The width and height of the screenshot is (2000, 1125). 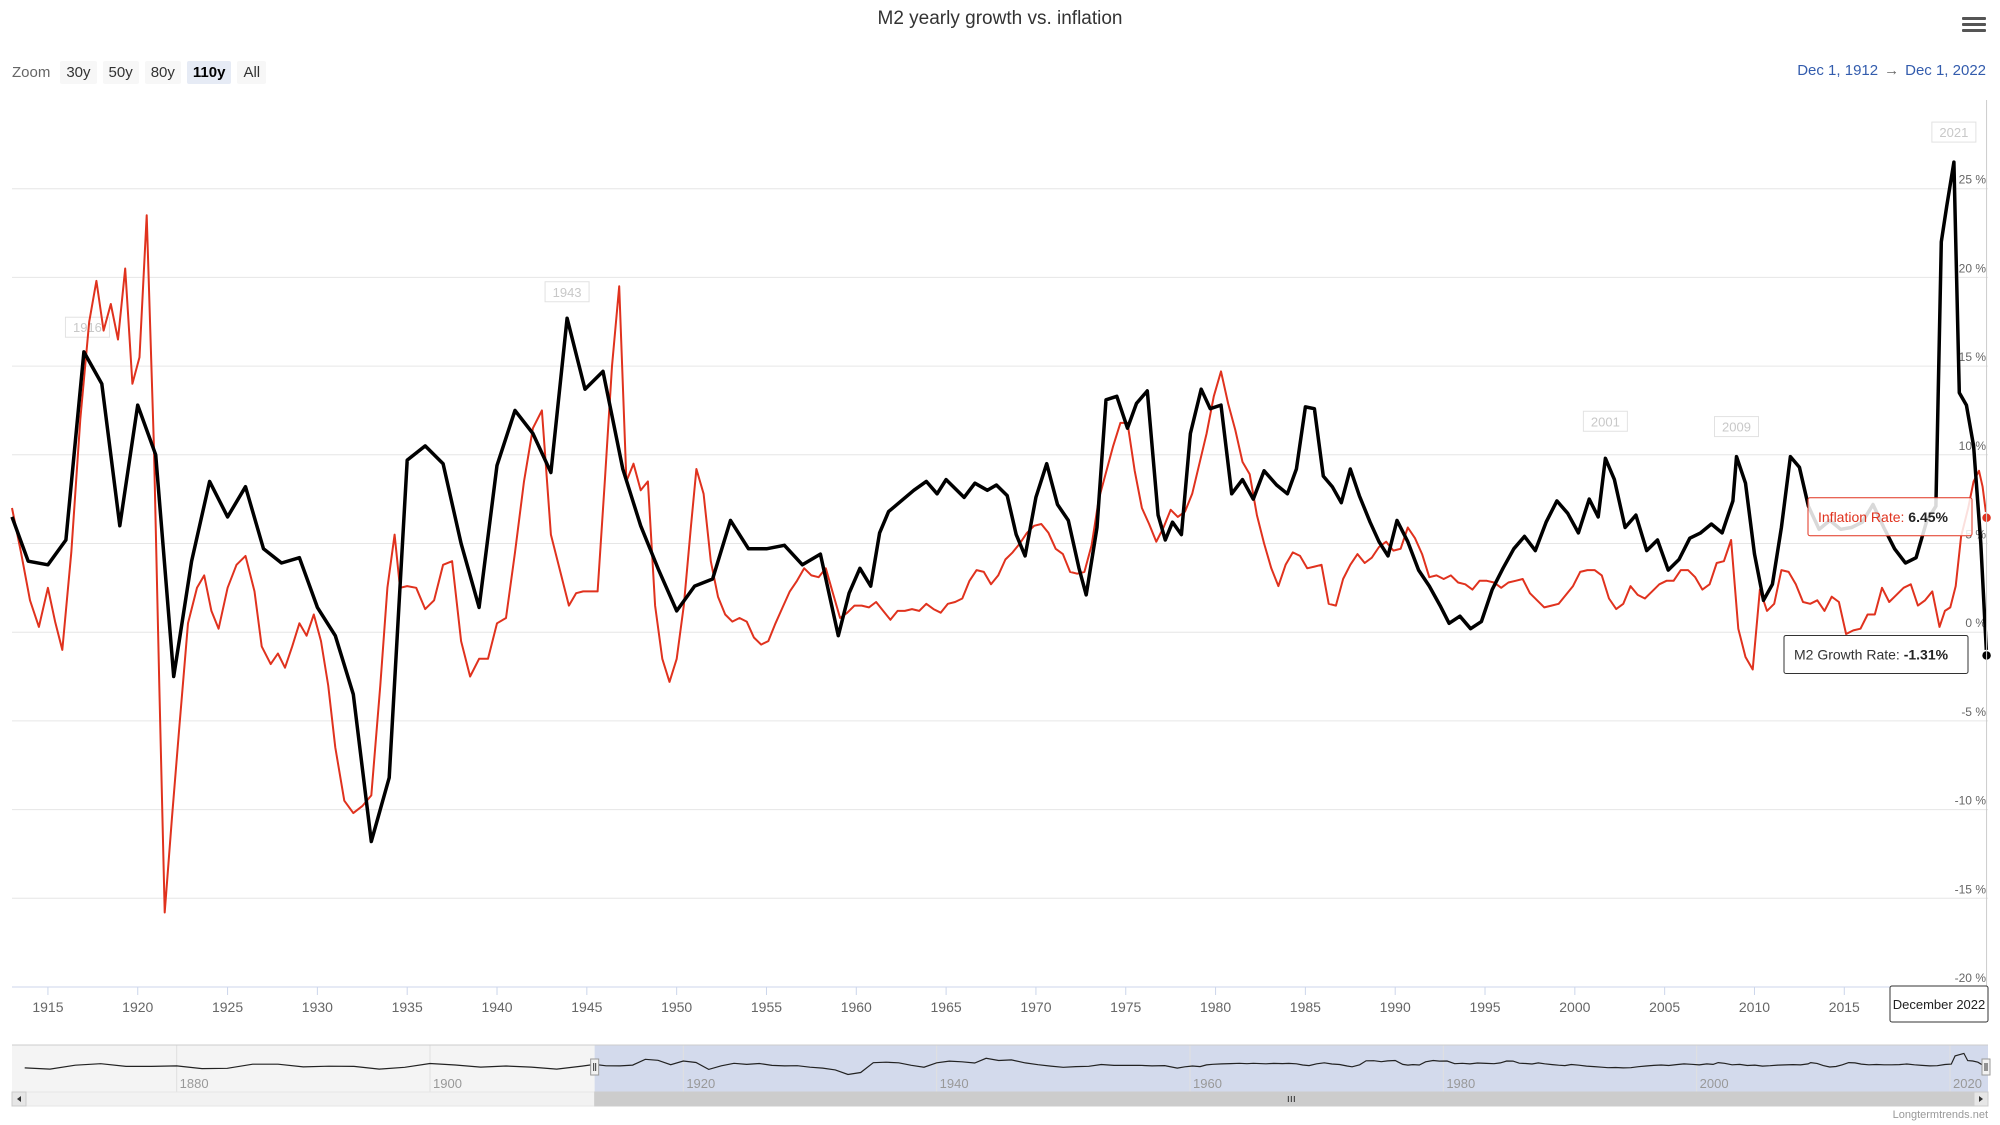 I want to click on flag-label: 1943, so click(x=567, y=292).